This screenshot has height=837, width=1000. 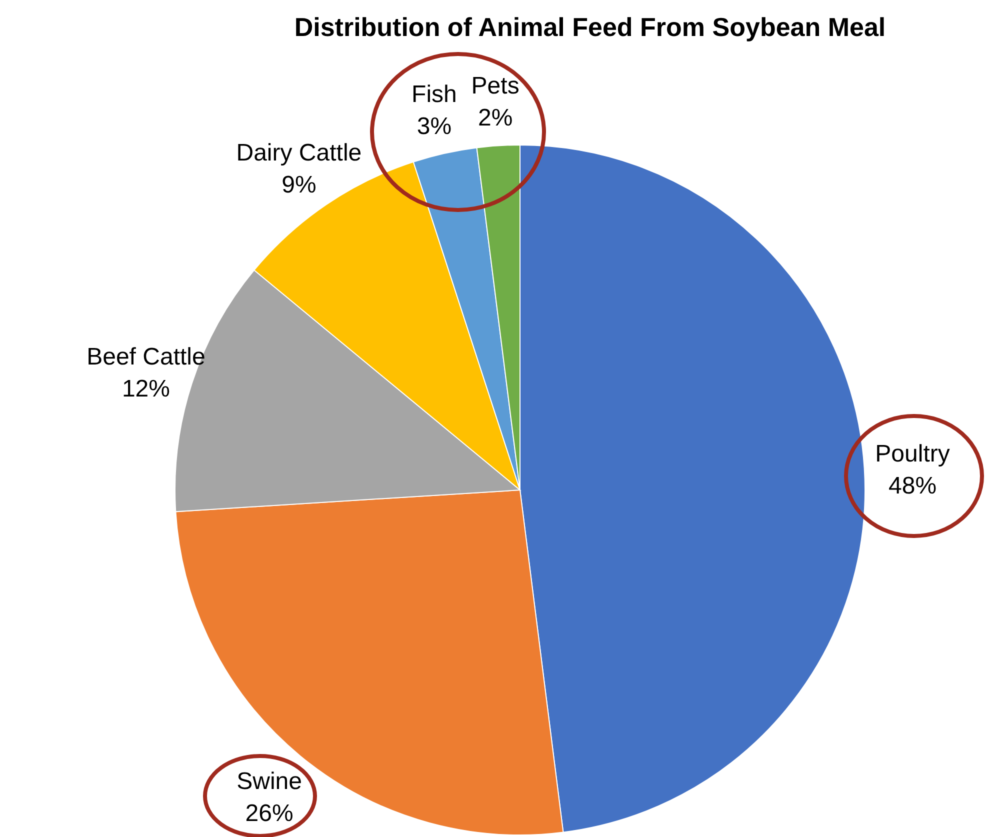 What do you see at coordinates (495, 86) in the screenshot?
I see `slice-label: Pets` at bounding box center [495, 86].